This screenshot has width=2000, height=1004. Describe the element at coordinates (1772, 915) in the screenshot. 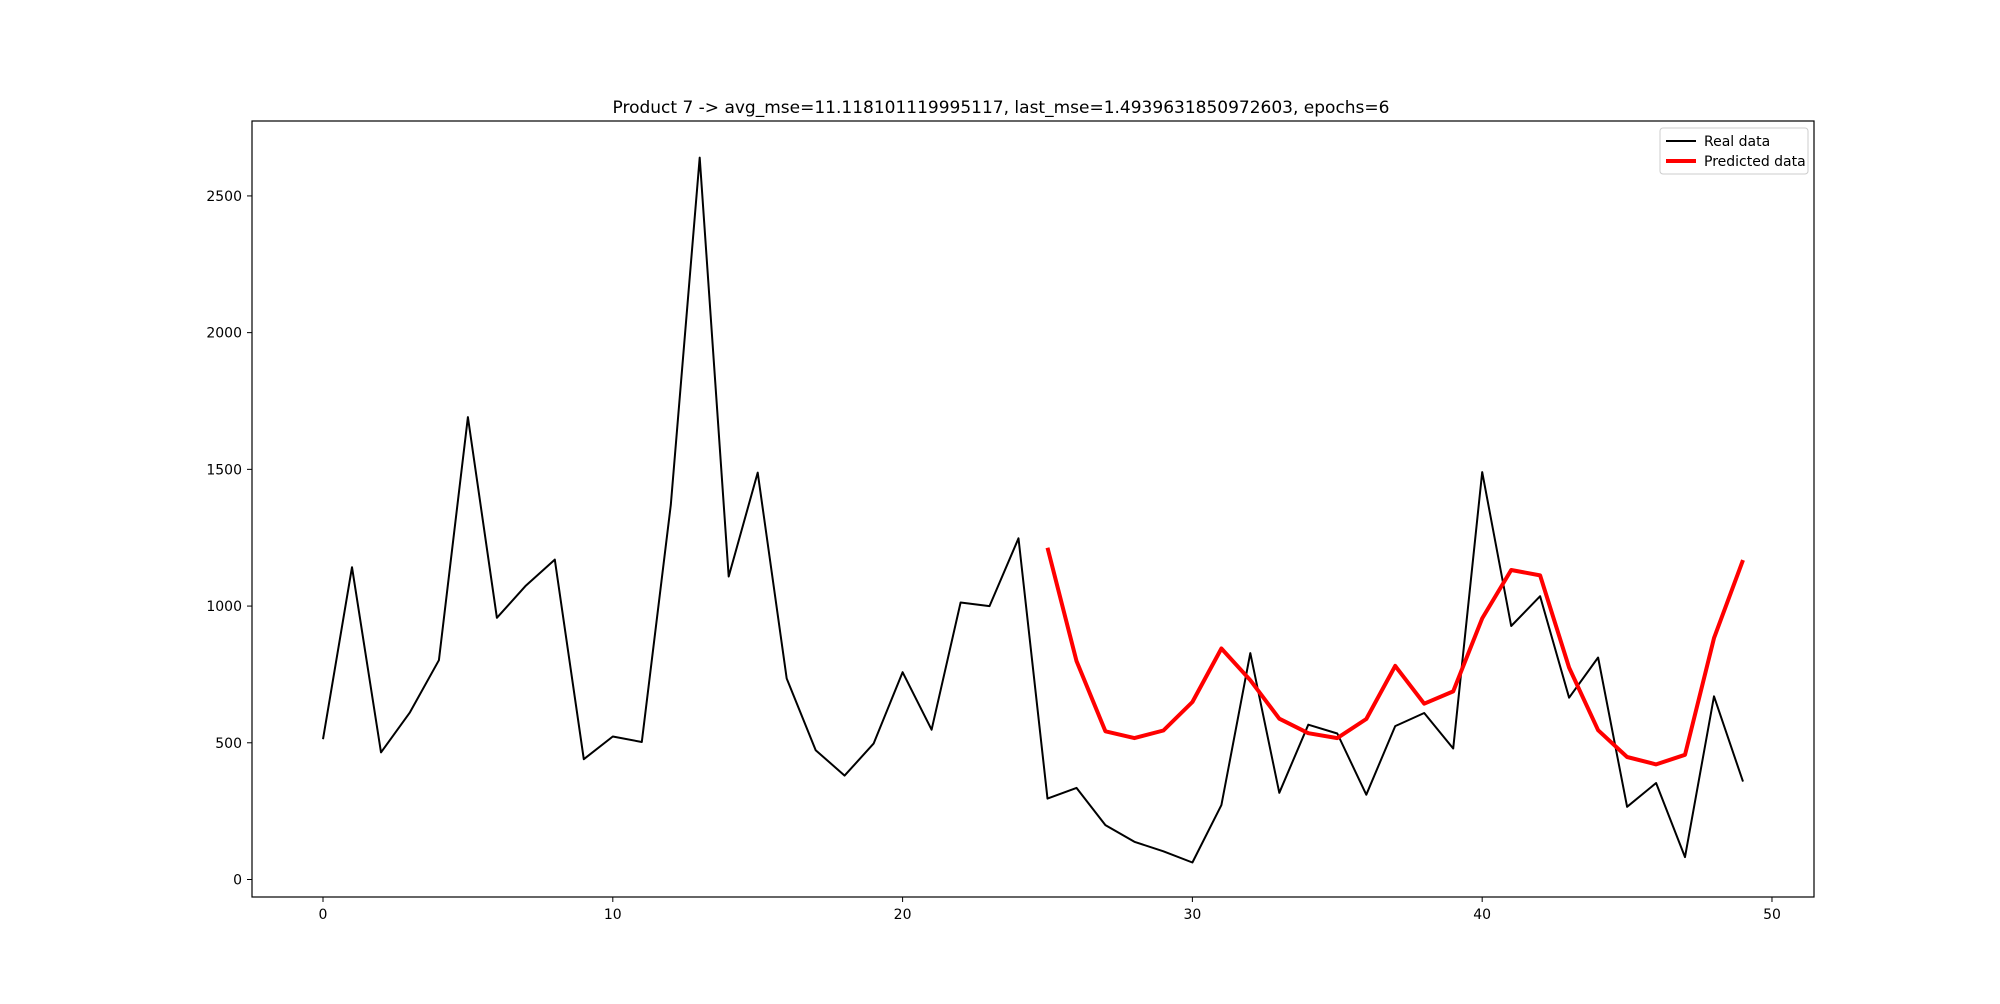

I see `x-tick-label: 50` at that location.